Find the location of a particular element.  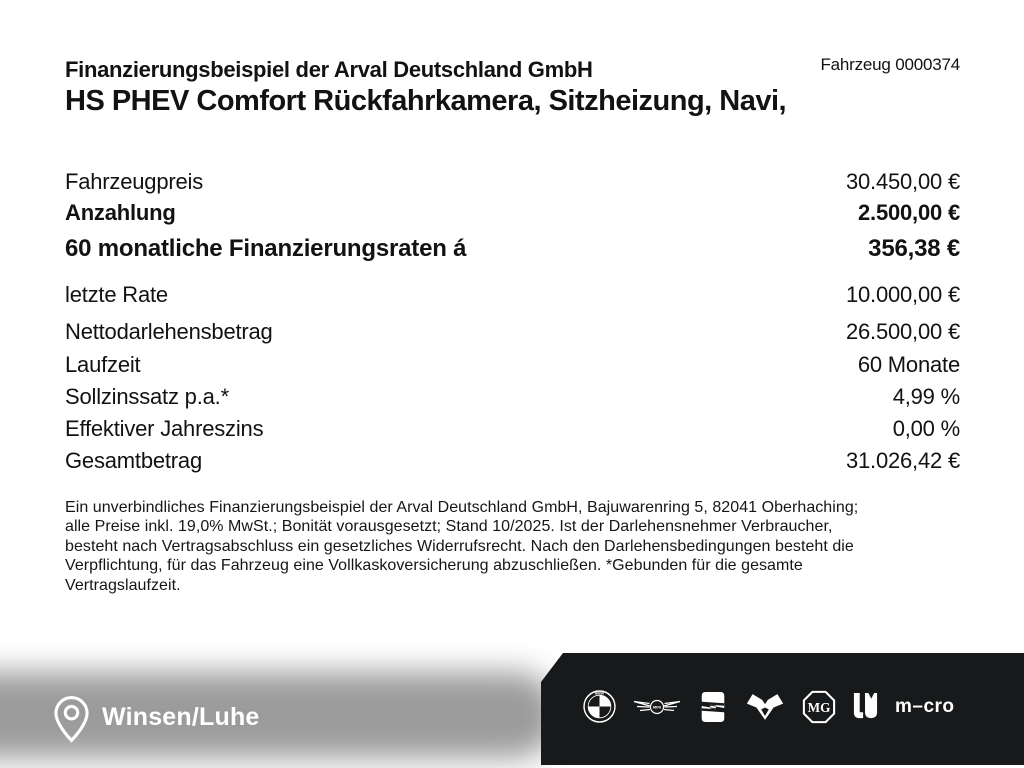

seat-logo-icon is located at coordinates (713, 707).